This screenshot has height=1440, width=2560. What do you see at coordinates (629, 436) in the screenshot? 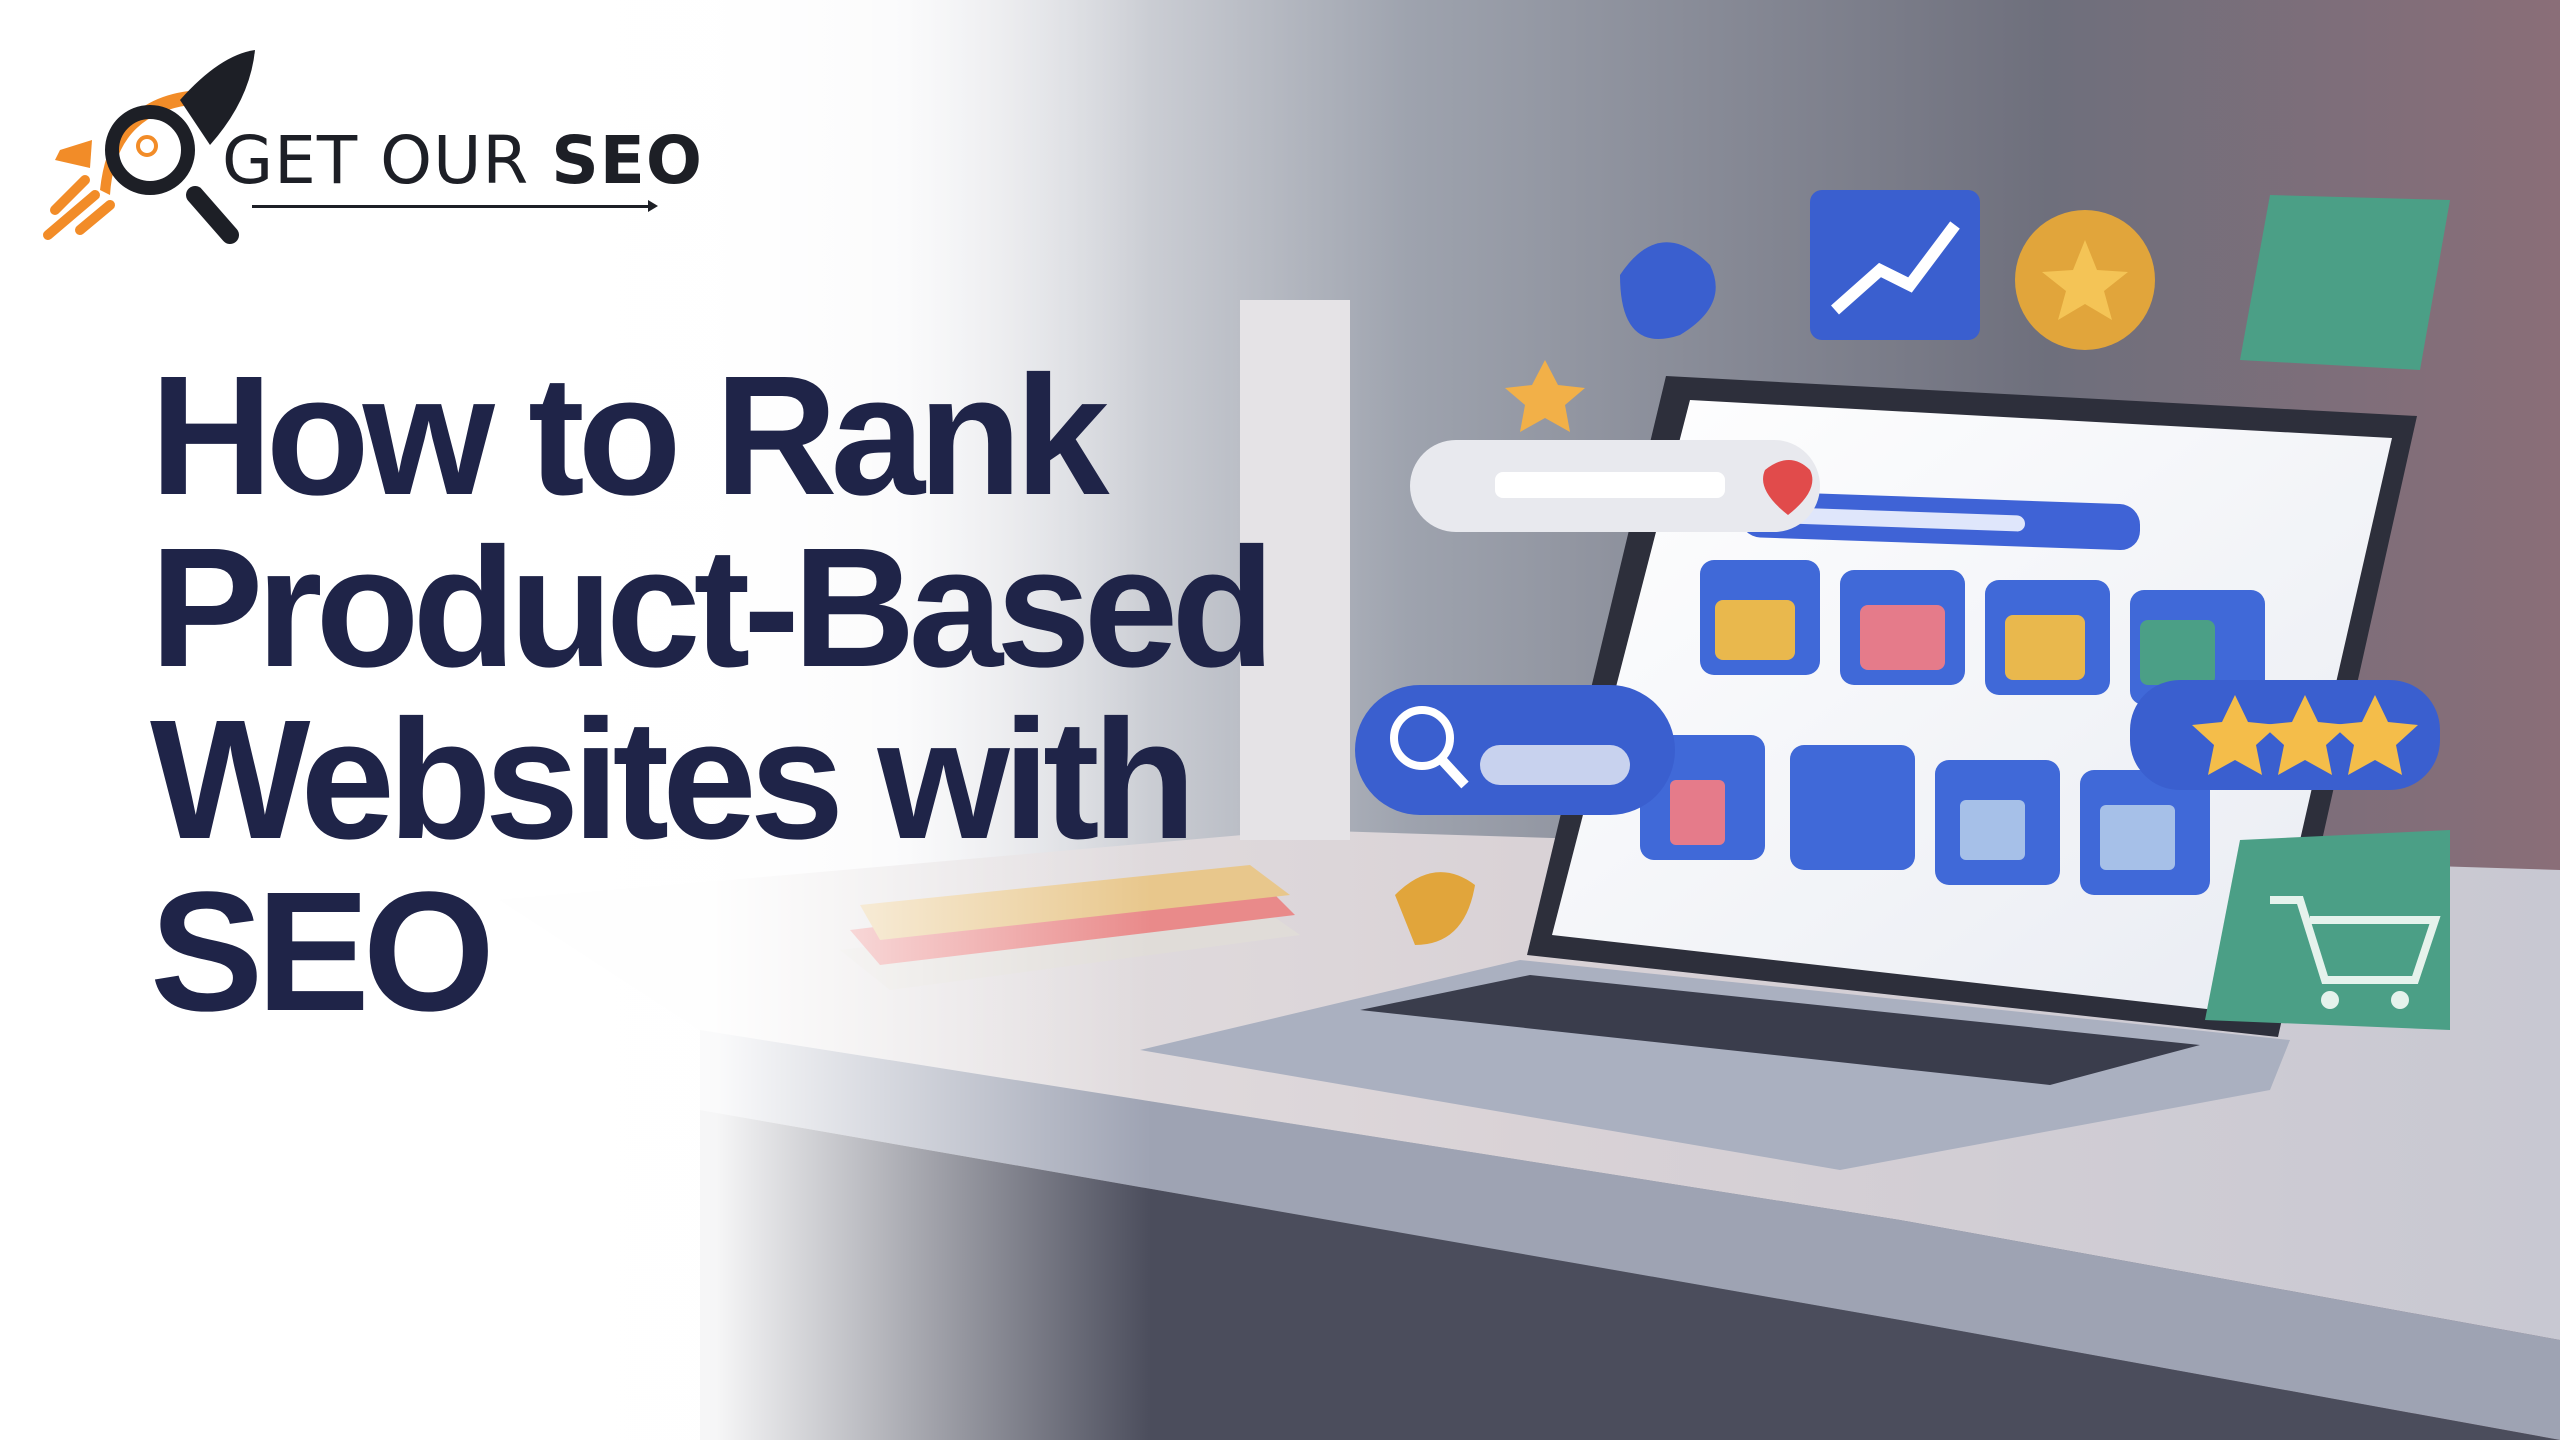
I see `title-line-1: How to Rank` at bounding box center [629, 436].